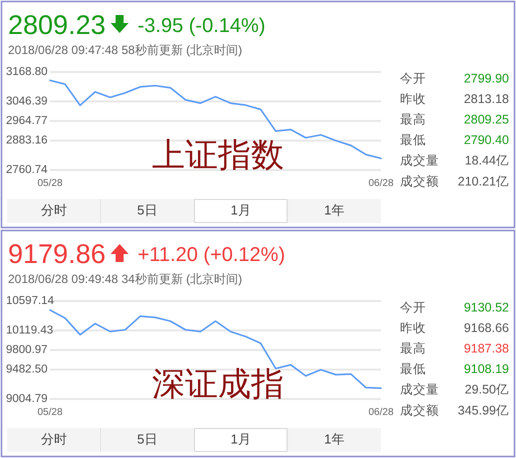 The image size is (516, 458). Describe the element at coordinates (218, 385) in the screenshot. I see `annotation: 深证成指` at that location.